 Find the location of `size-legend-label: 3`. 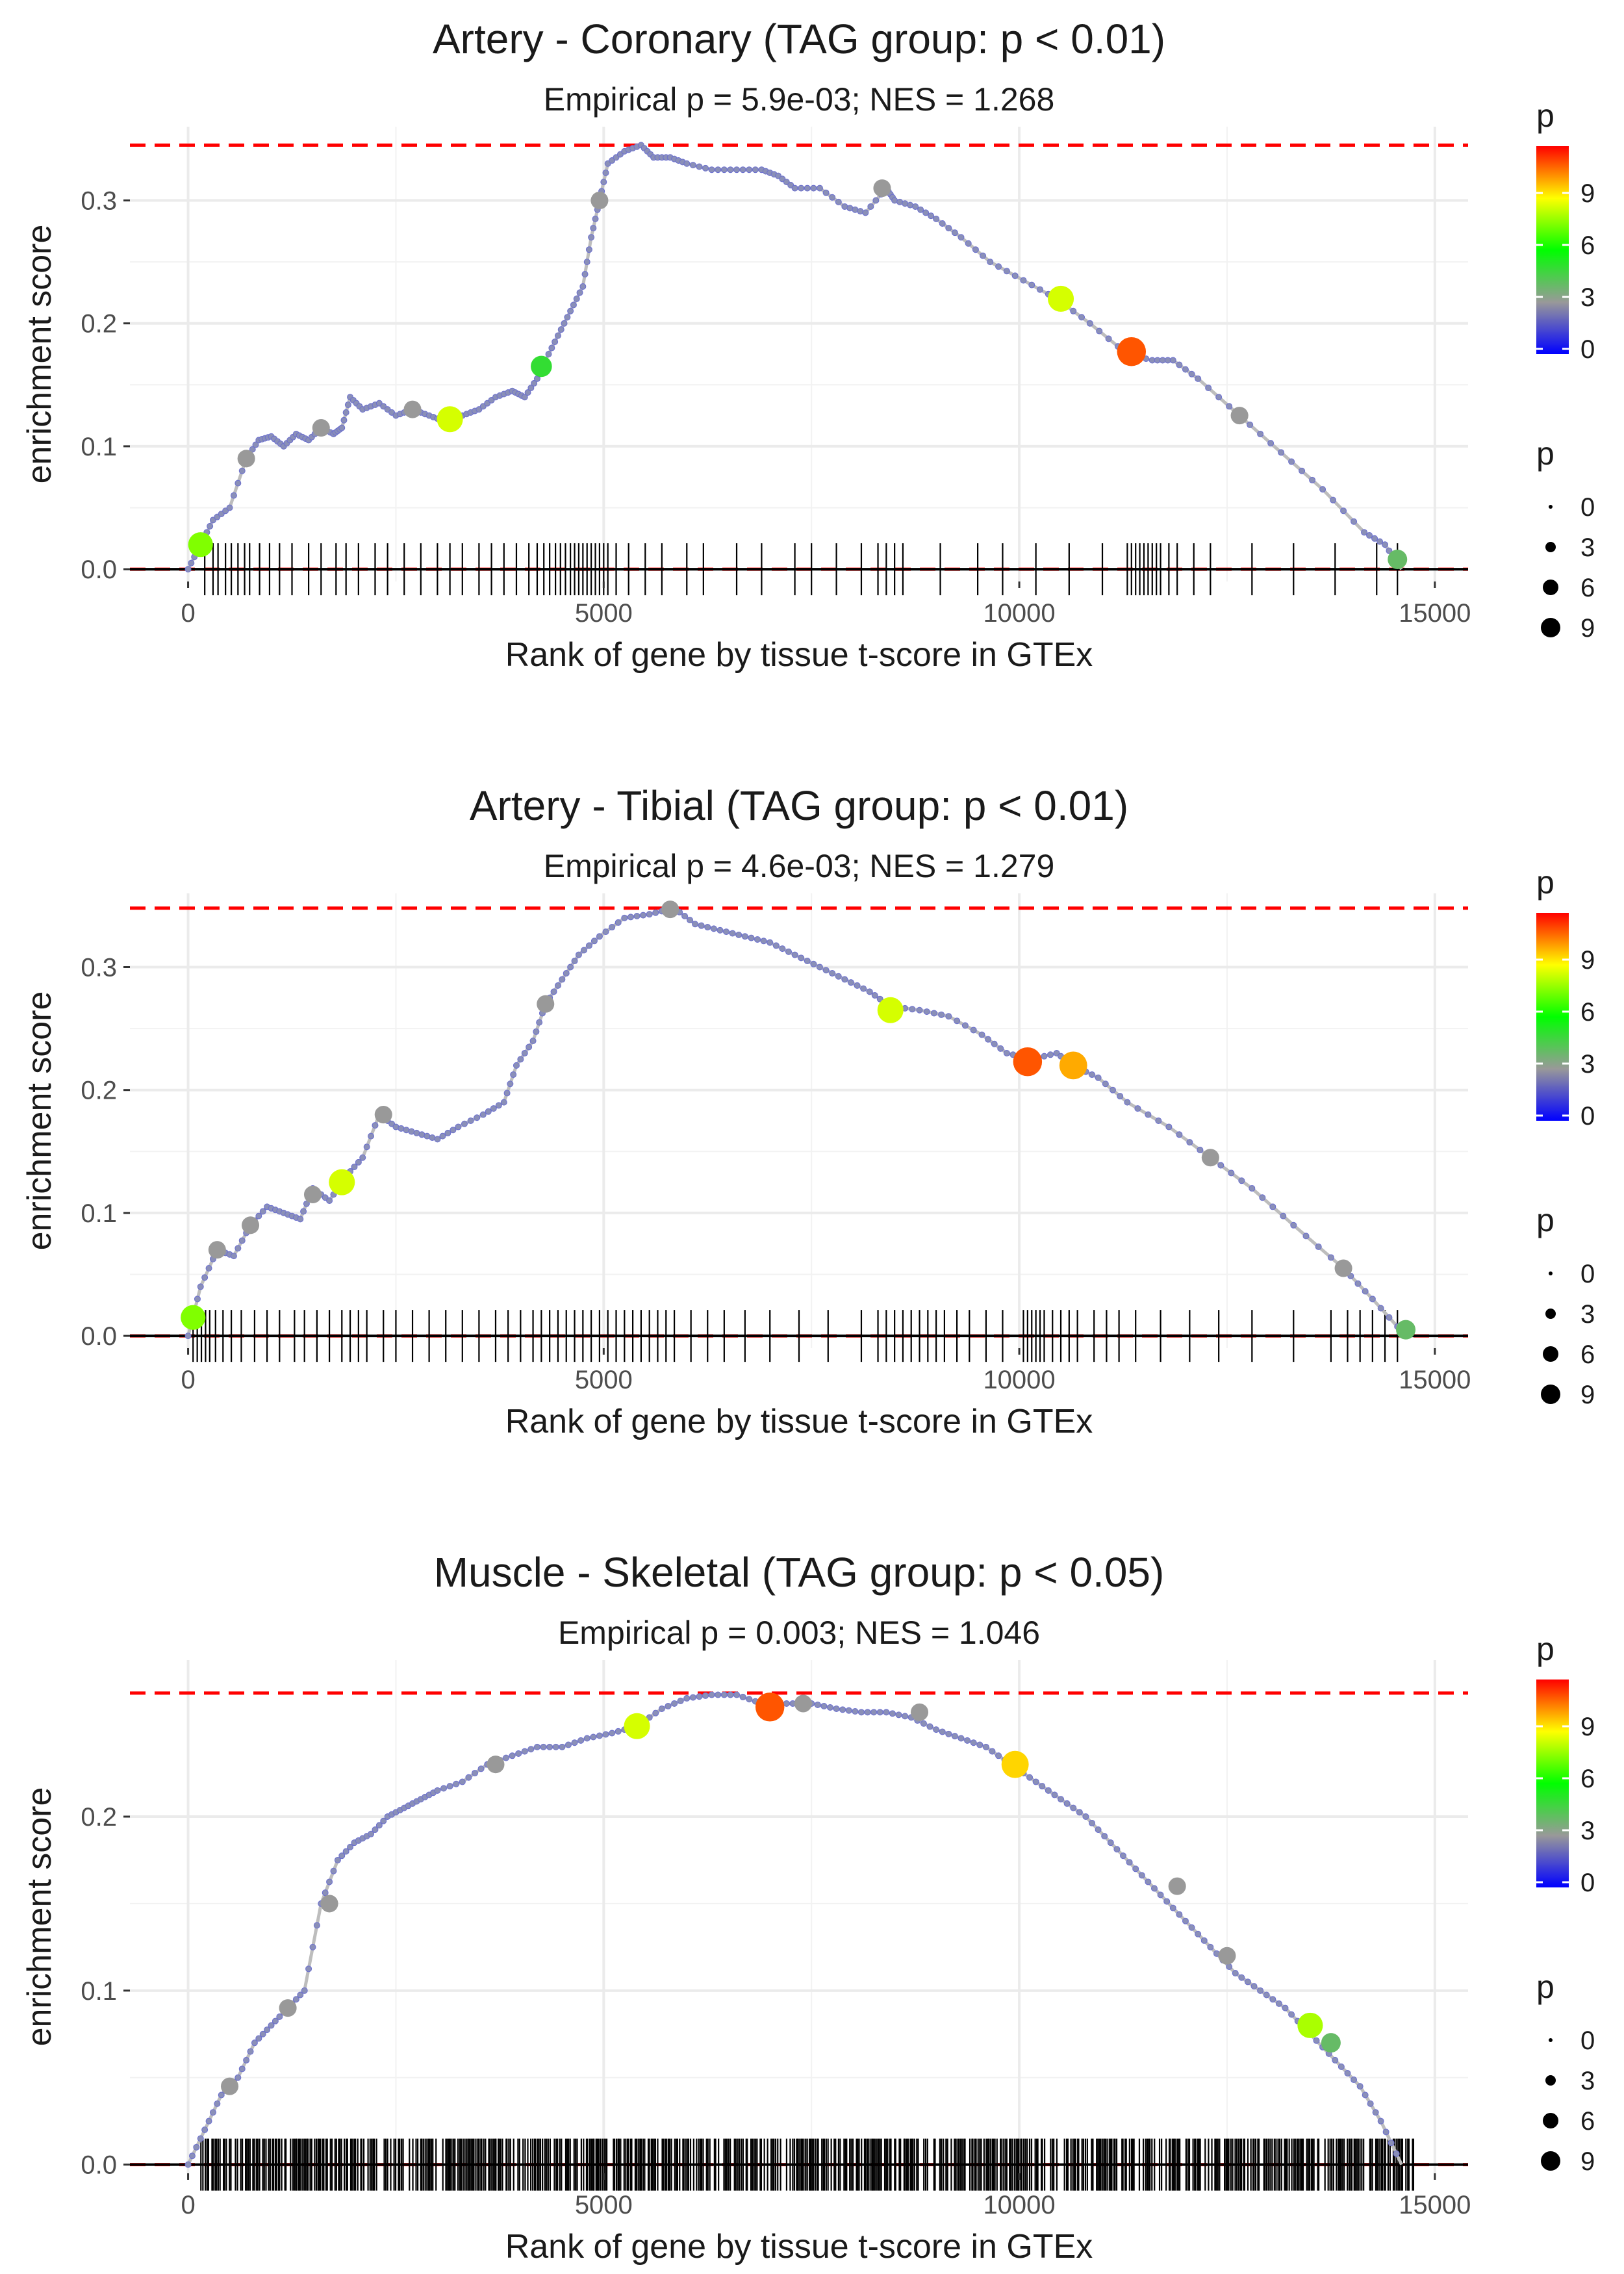

size-legend-label: 3 is located at coordinates (1587, 1314).